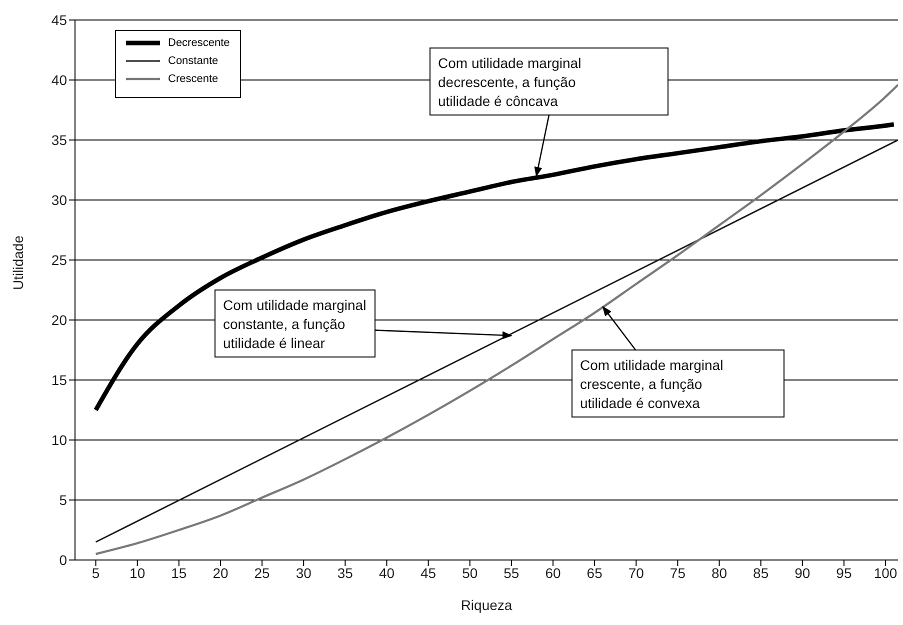  I want to click on y-tick-label: 40, so click(59, 80).